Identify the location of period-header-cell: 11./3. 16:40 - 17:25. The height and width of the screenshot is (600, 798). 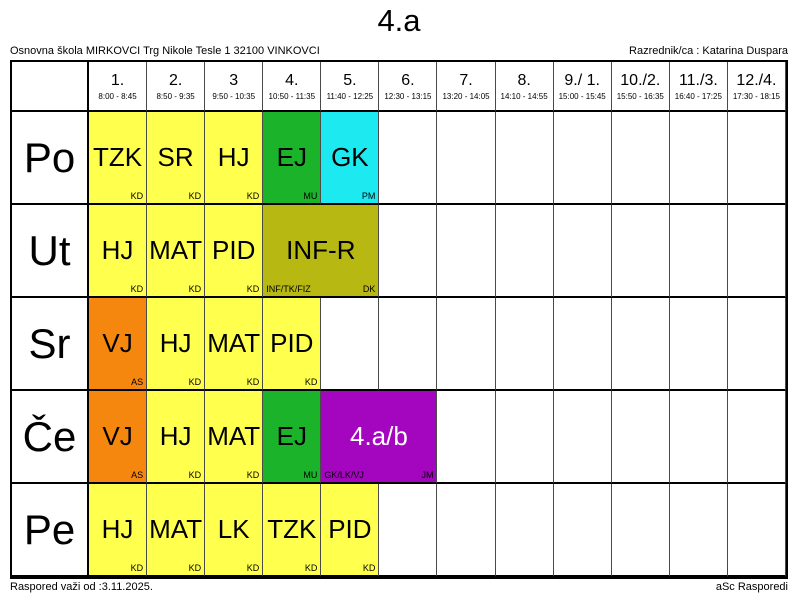
(698, 87).